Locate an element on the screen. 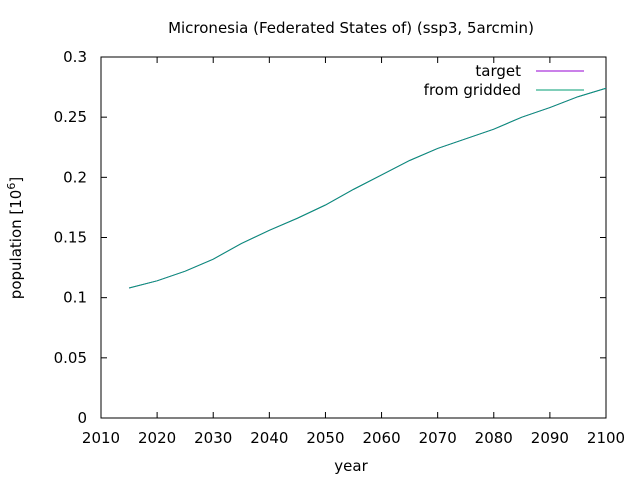 This screenshot has width=640, height=480. y-tick-label: 0.25 is located at coordinates (70, 117).